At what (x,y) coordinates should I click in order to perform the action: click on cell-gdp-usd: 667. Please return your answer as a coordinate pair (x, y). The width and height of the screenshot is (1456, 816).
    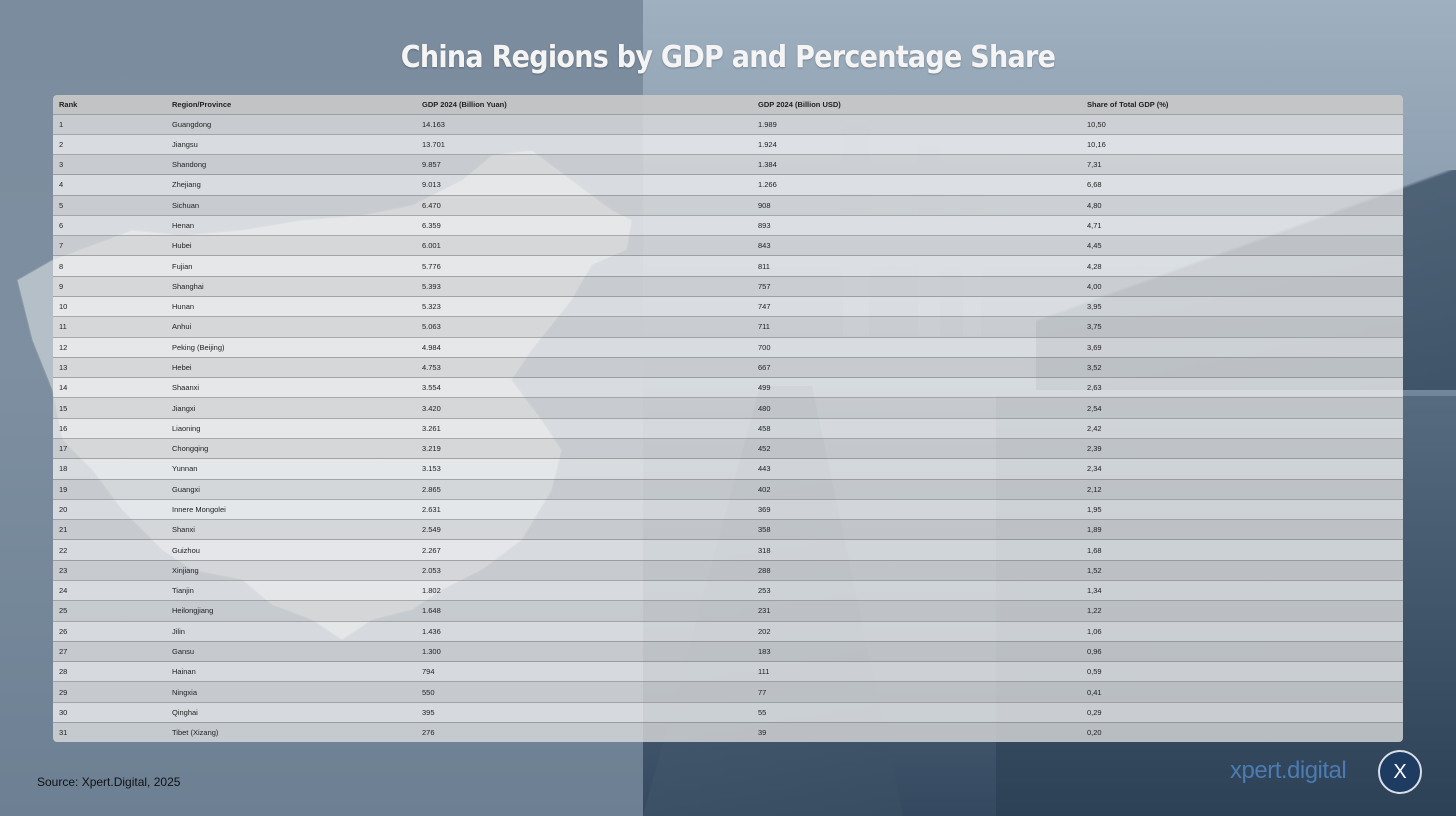
    Looking at the image, I should click on (916, 367).